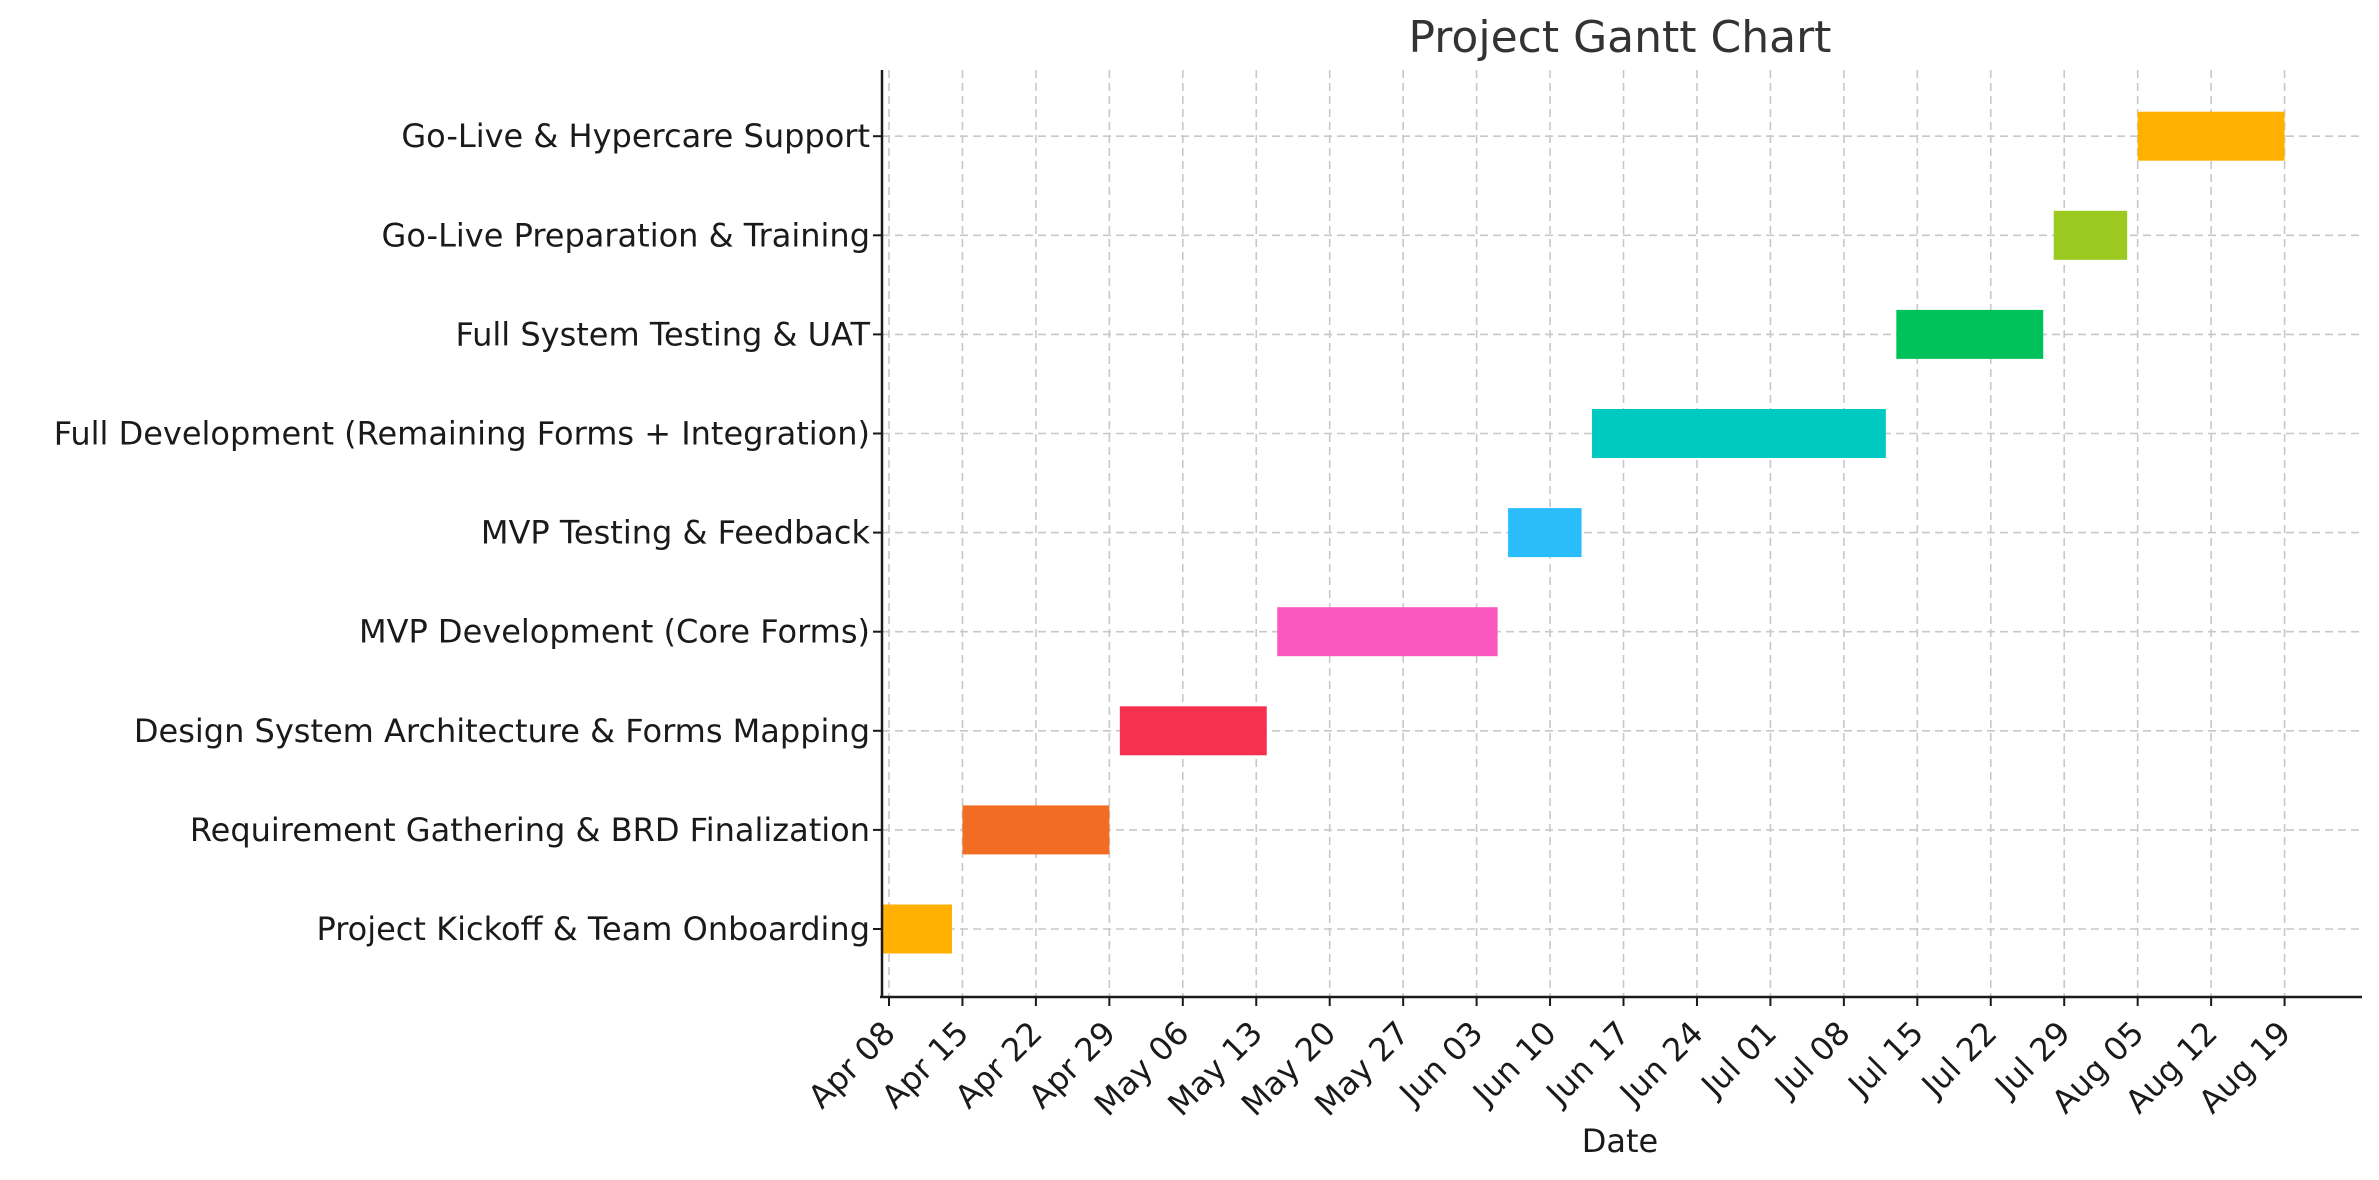  Describe the element at coordinates (593, 929) in the screenshot. I see `task-label: Project Kickoff & Team Onboarding` at that location.